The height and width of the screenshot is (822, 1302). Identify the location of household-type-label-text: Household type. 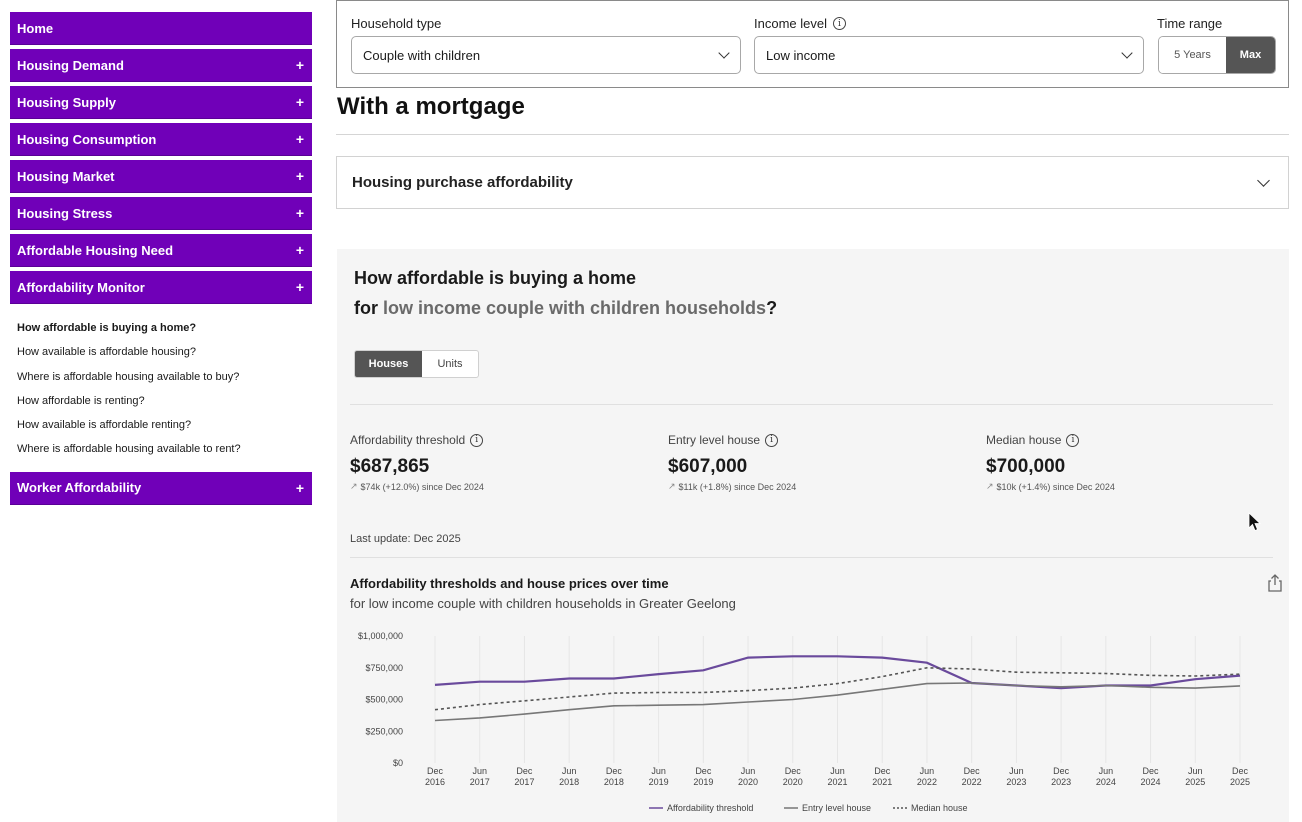
(396, 23).